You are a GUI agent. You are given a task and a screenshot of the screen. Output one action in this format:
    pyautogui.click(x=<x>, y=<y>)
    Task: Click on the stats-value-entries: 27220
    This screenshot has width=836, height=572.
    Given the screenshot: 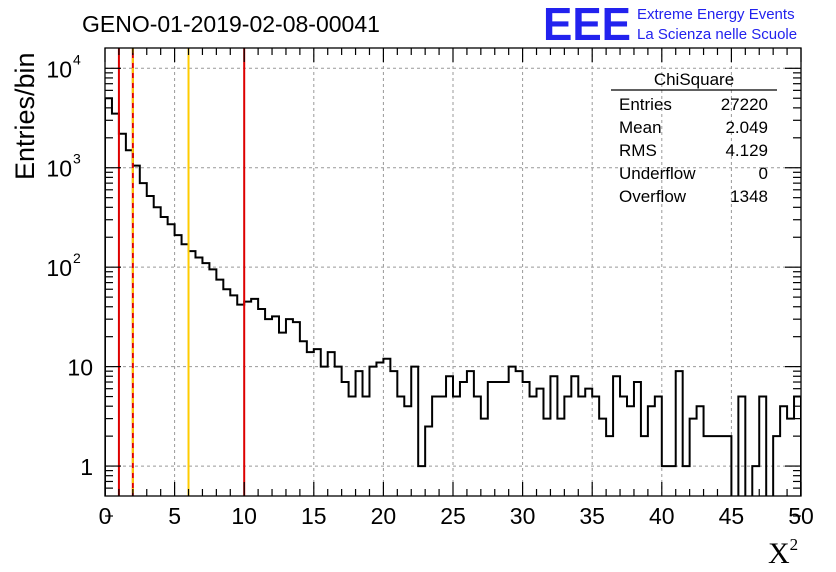 What is the action you would take?
    pyautogui.click(x=744, y=104)
    